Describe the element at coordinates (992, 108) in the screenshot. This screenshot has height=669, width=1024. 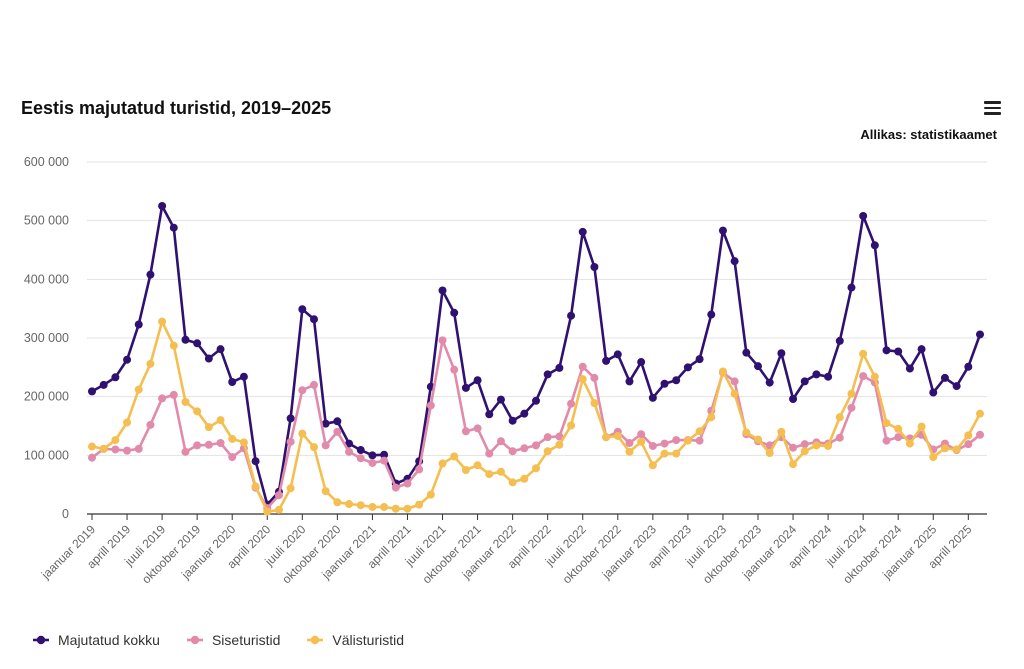
I see `chart-menu-icon` at that location.